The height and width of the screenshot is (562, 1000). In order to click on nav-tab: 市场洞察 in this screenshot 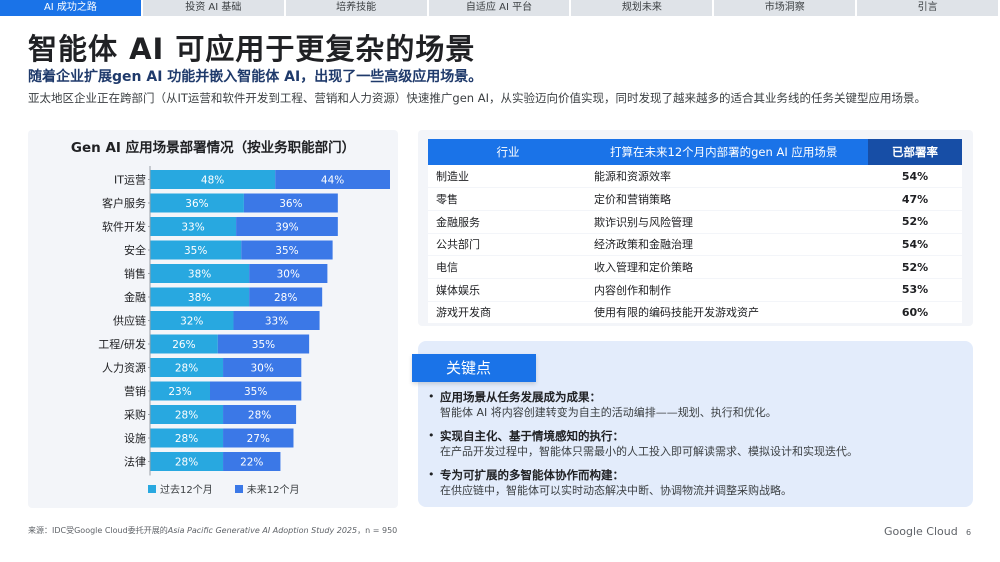, I will do `click(786, 8)`.